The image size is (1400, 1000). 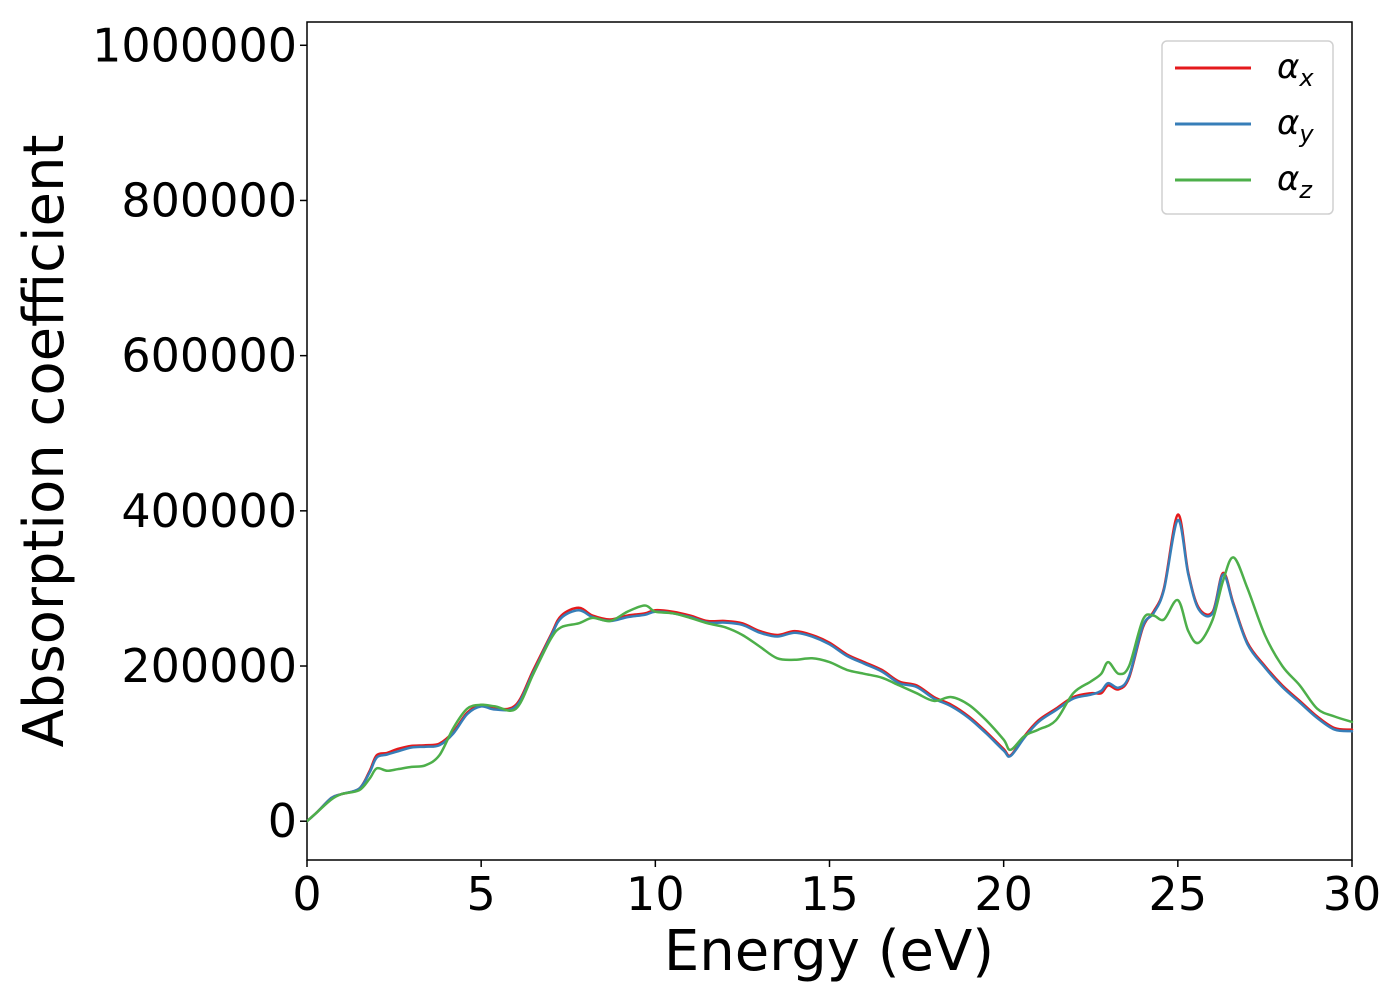 What do you see at coordinates (1295, 69) in the screenshot?
I see `legend-label-x: αx` at bounding box center [1295, 69].